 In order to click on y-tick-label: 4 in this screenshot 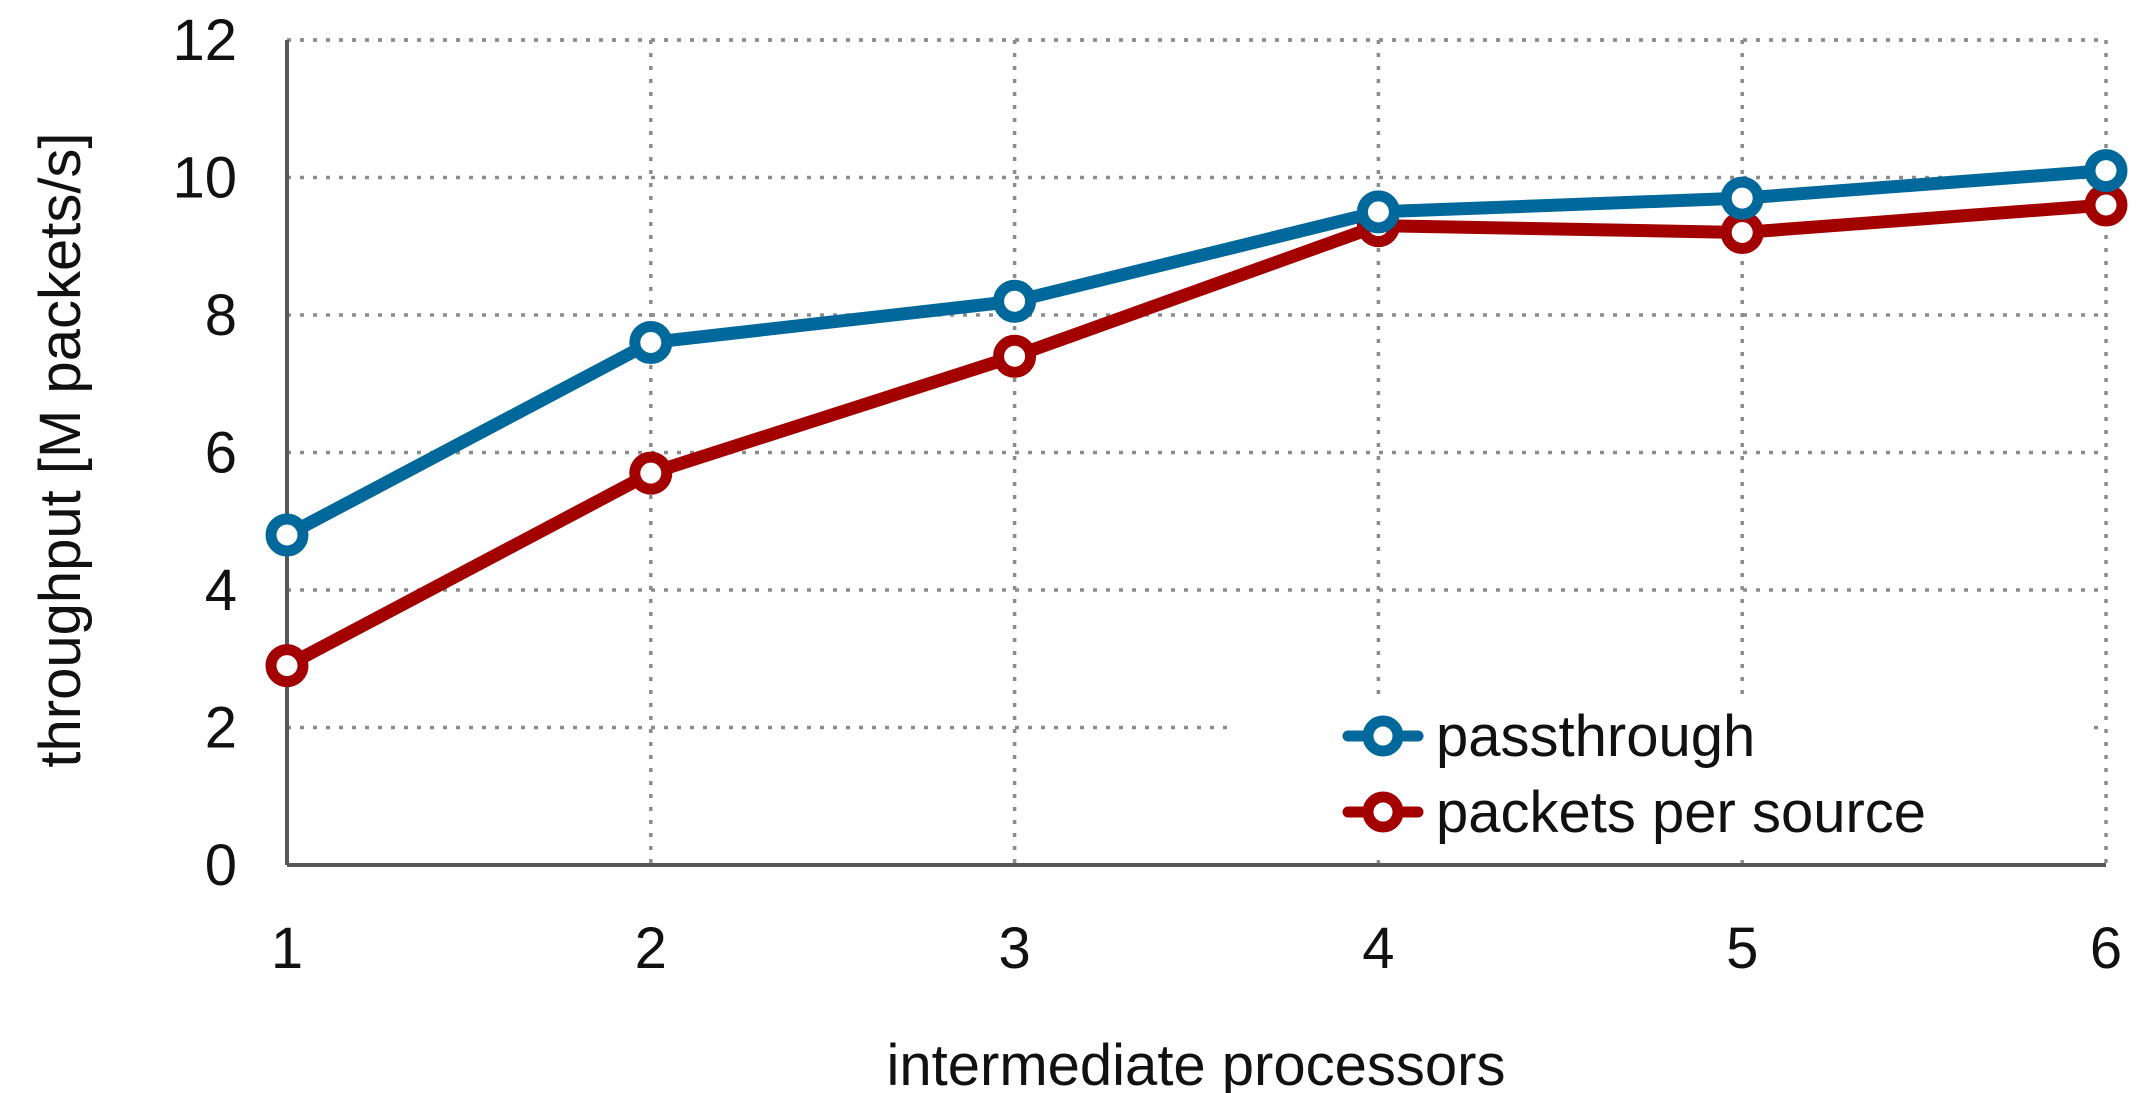, I will do `click(221, 590)`.